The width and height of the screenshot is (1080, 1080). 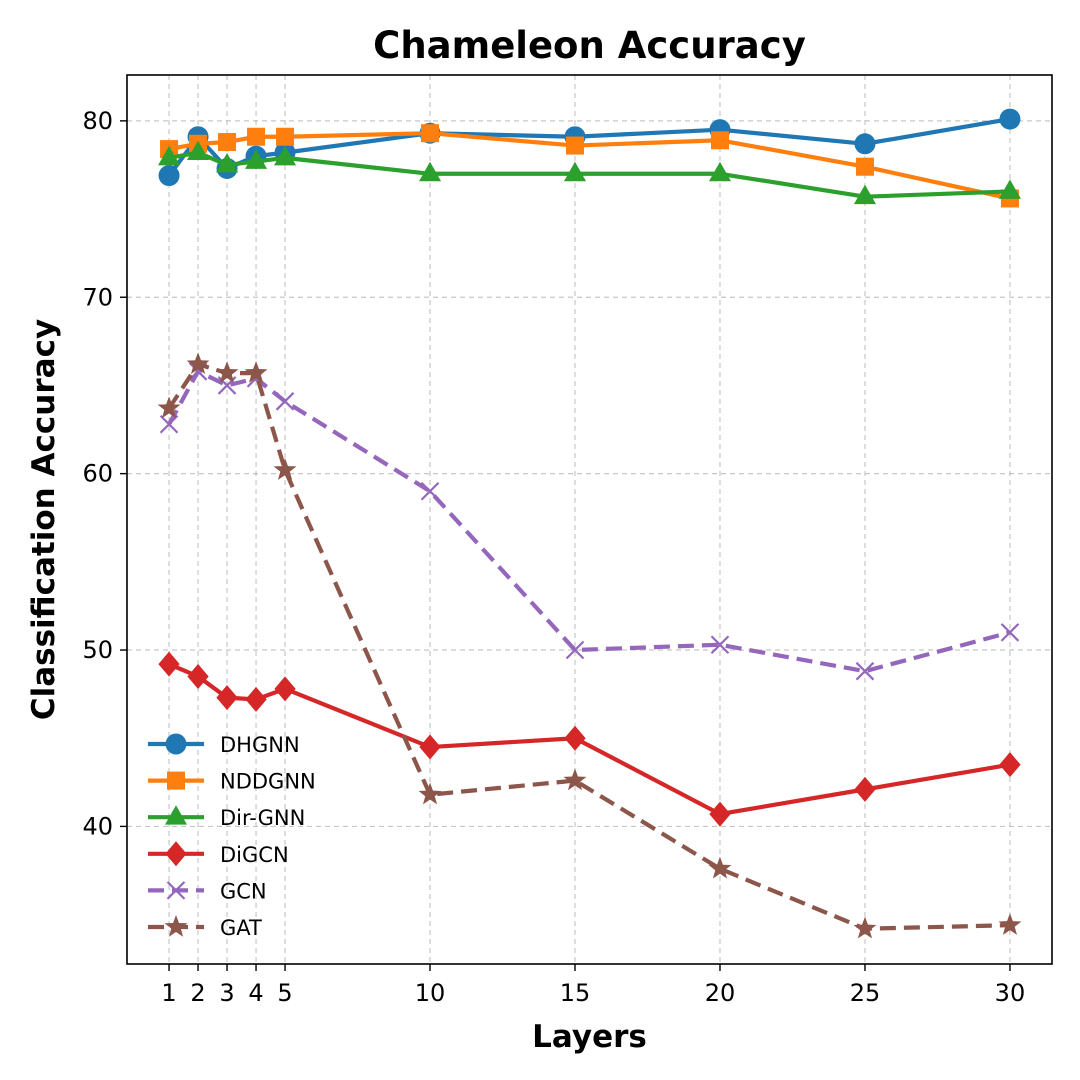 I want to click on series-digcn, so click(x=589, y=739).